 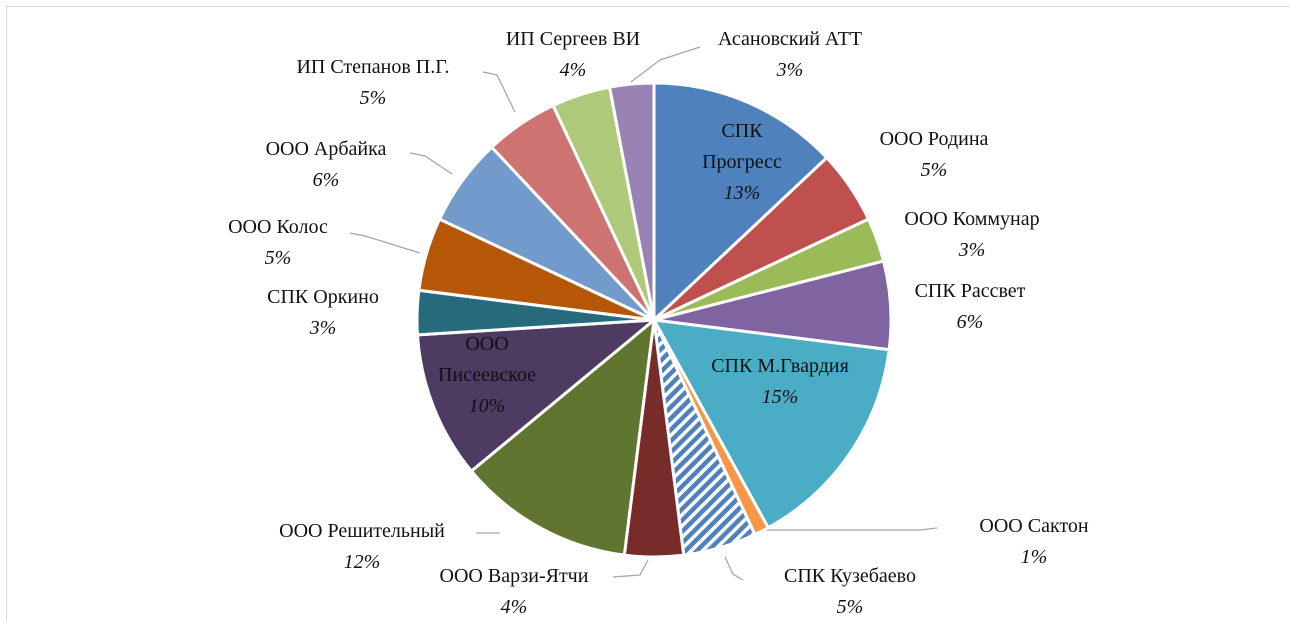 What do you see at coordinates (1034, 542) in the screenshot?
I see `data-label: ООО Сактон 1%` at bounding box center [1034, 542].